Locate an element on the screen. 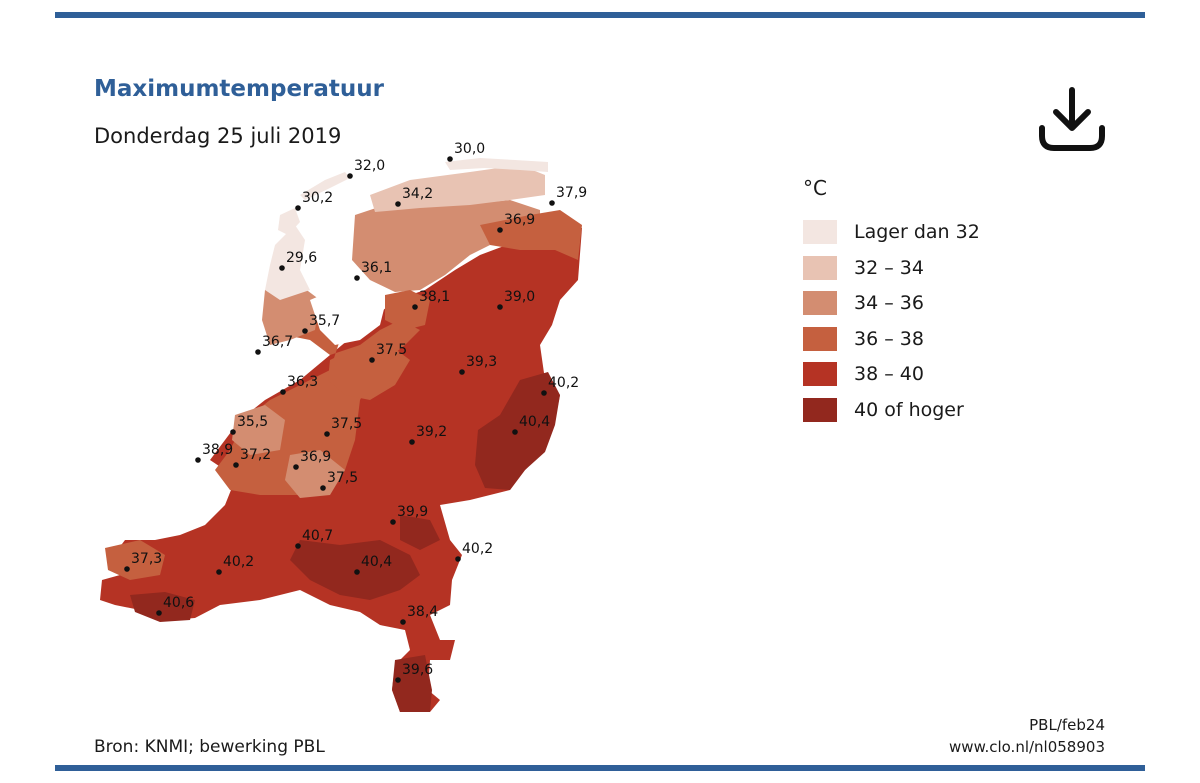  legend-label: 34 – 36 is located at coordinates (889, 303).